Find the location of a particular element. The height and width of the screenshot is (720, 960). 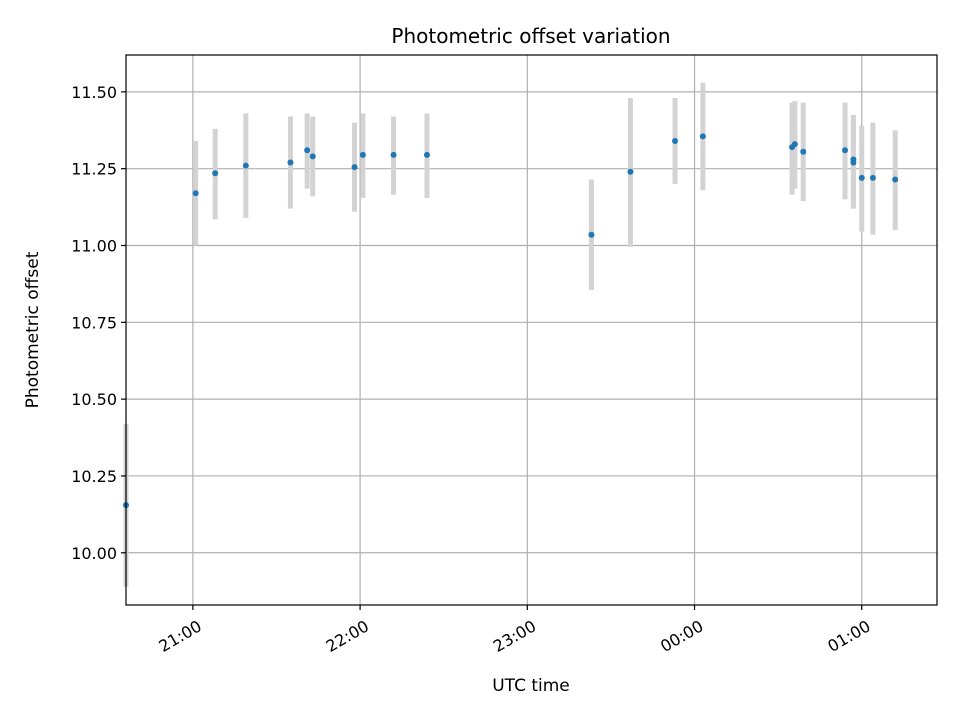

y-tick-label: 10.00 is located at coordinates (94, 553).